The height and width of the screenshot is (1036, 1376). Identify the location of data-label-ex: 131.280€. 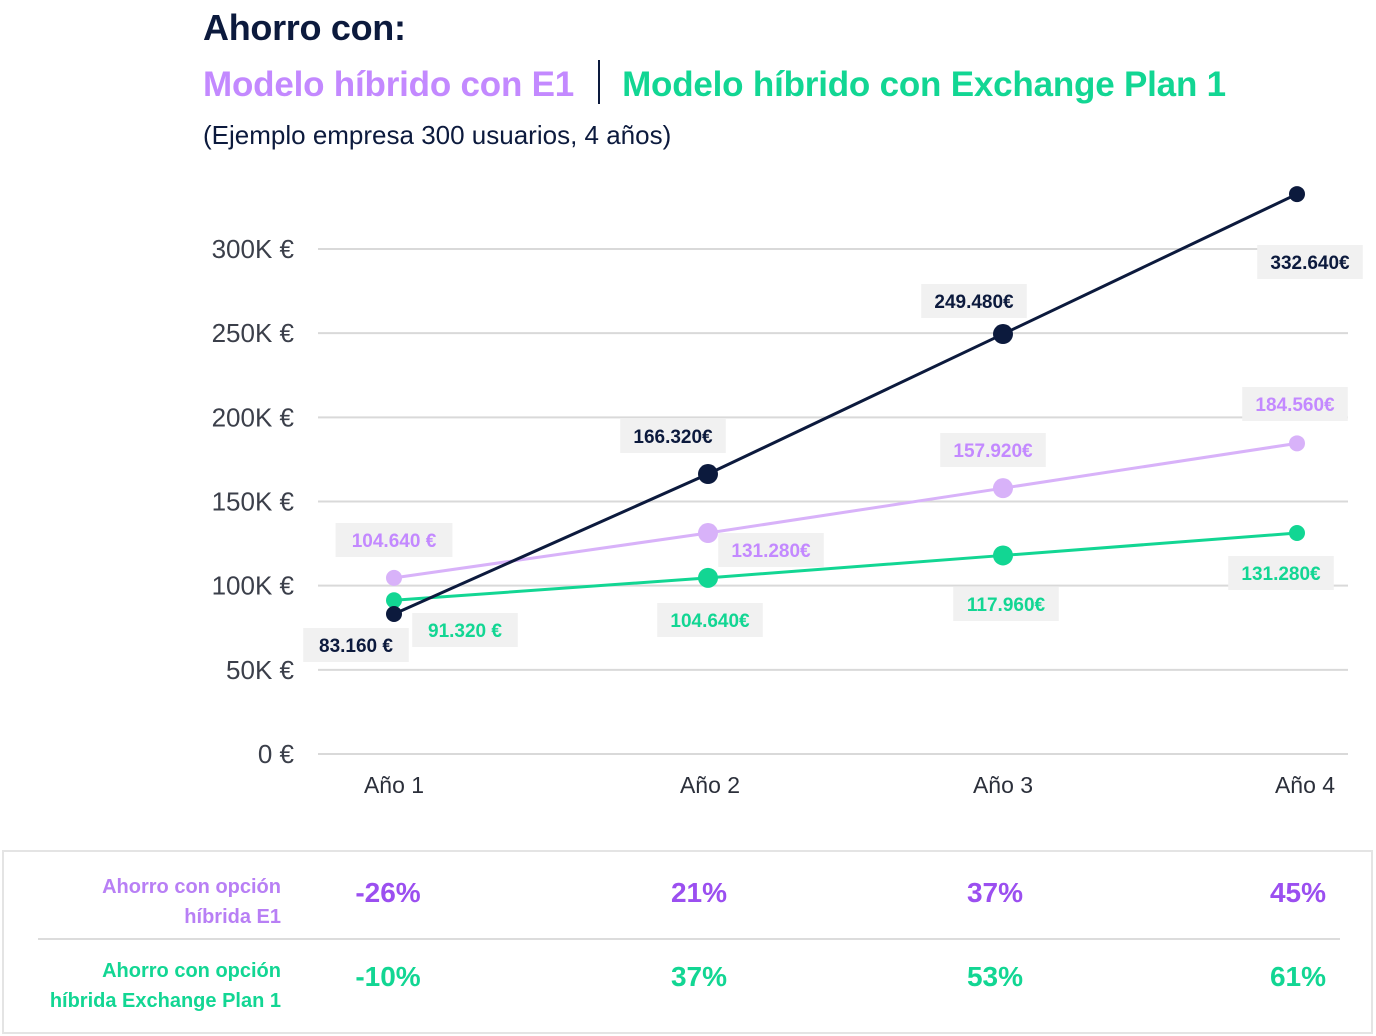
(1281, 574).